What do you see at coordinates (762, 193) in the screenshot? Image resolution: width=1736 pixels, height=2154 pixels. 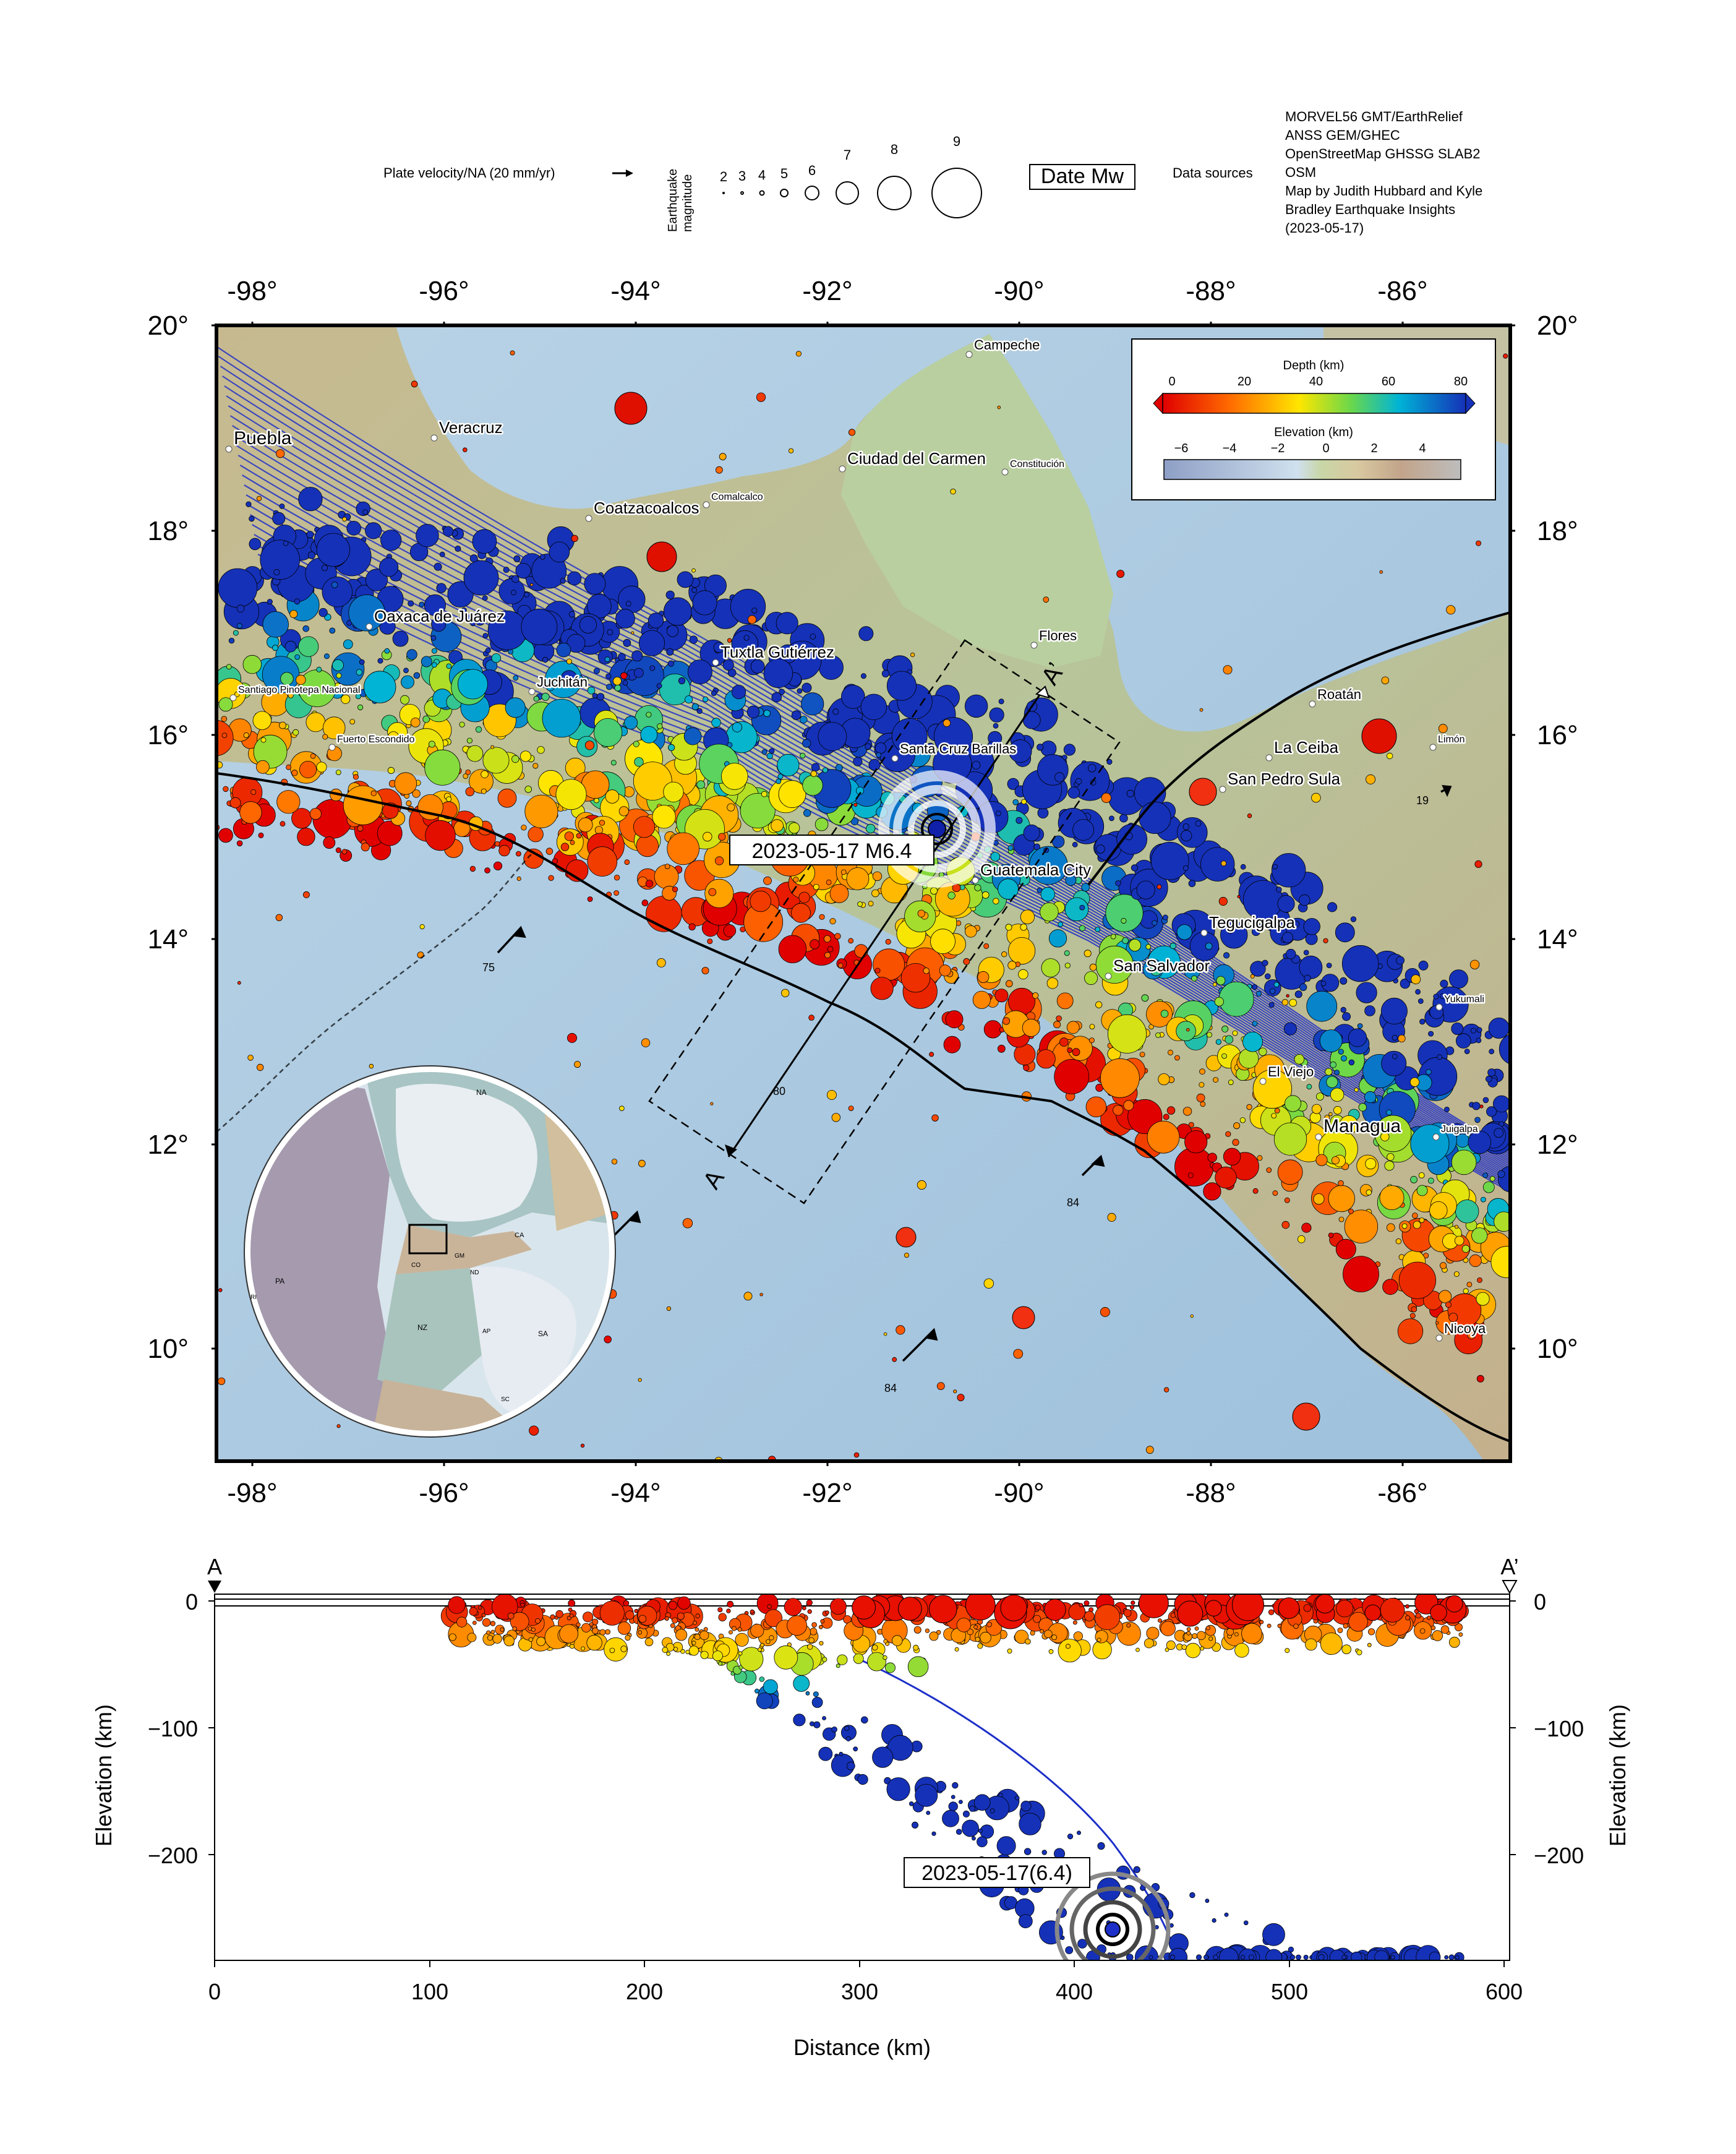 I see `magnitude-circle` at bounding box center [762, 193].